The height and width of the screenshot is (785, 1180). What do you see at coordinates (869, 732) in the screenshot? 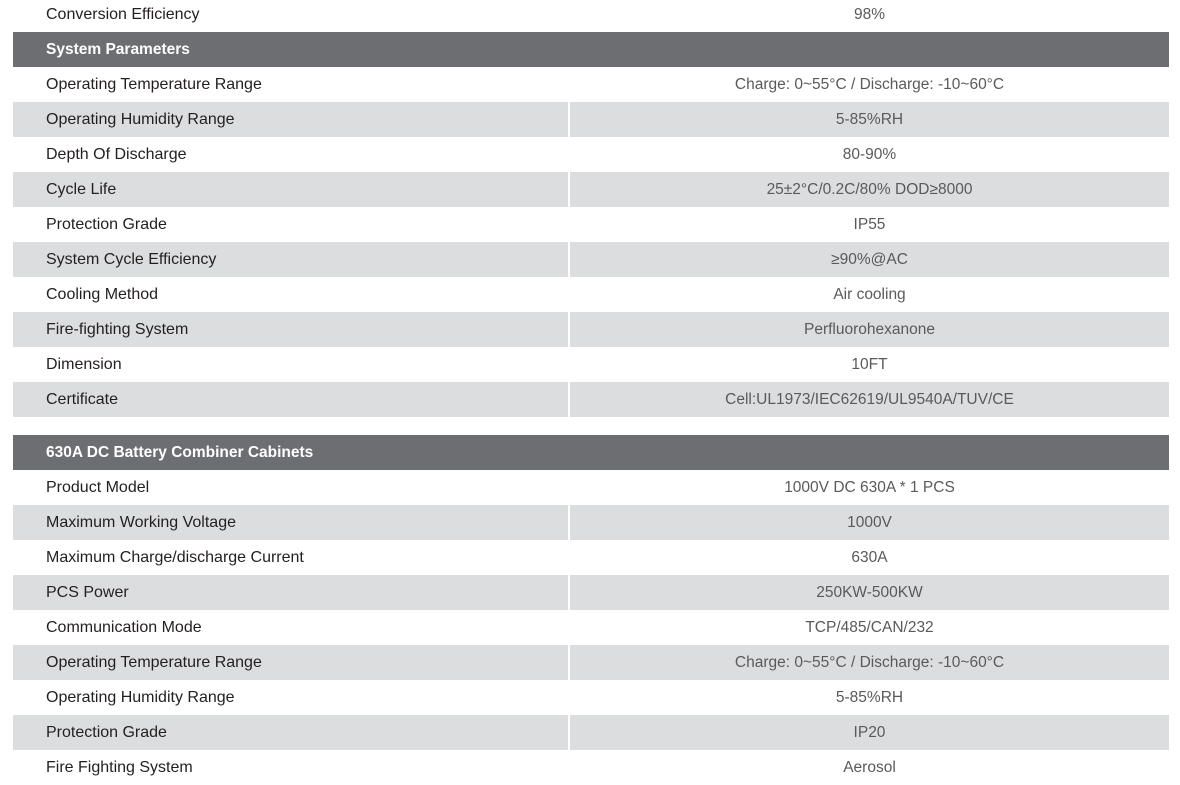
I see `row-value: IP20` at bounding box center [869, 732].